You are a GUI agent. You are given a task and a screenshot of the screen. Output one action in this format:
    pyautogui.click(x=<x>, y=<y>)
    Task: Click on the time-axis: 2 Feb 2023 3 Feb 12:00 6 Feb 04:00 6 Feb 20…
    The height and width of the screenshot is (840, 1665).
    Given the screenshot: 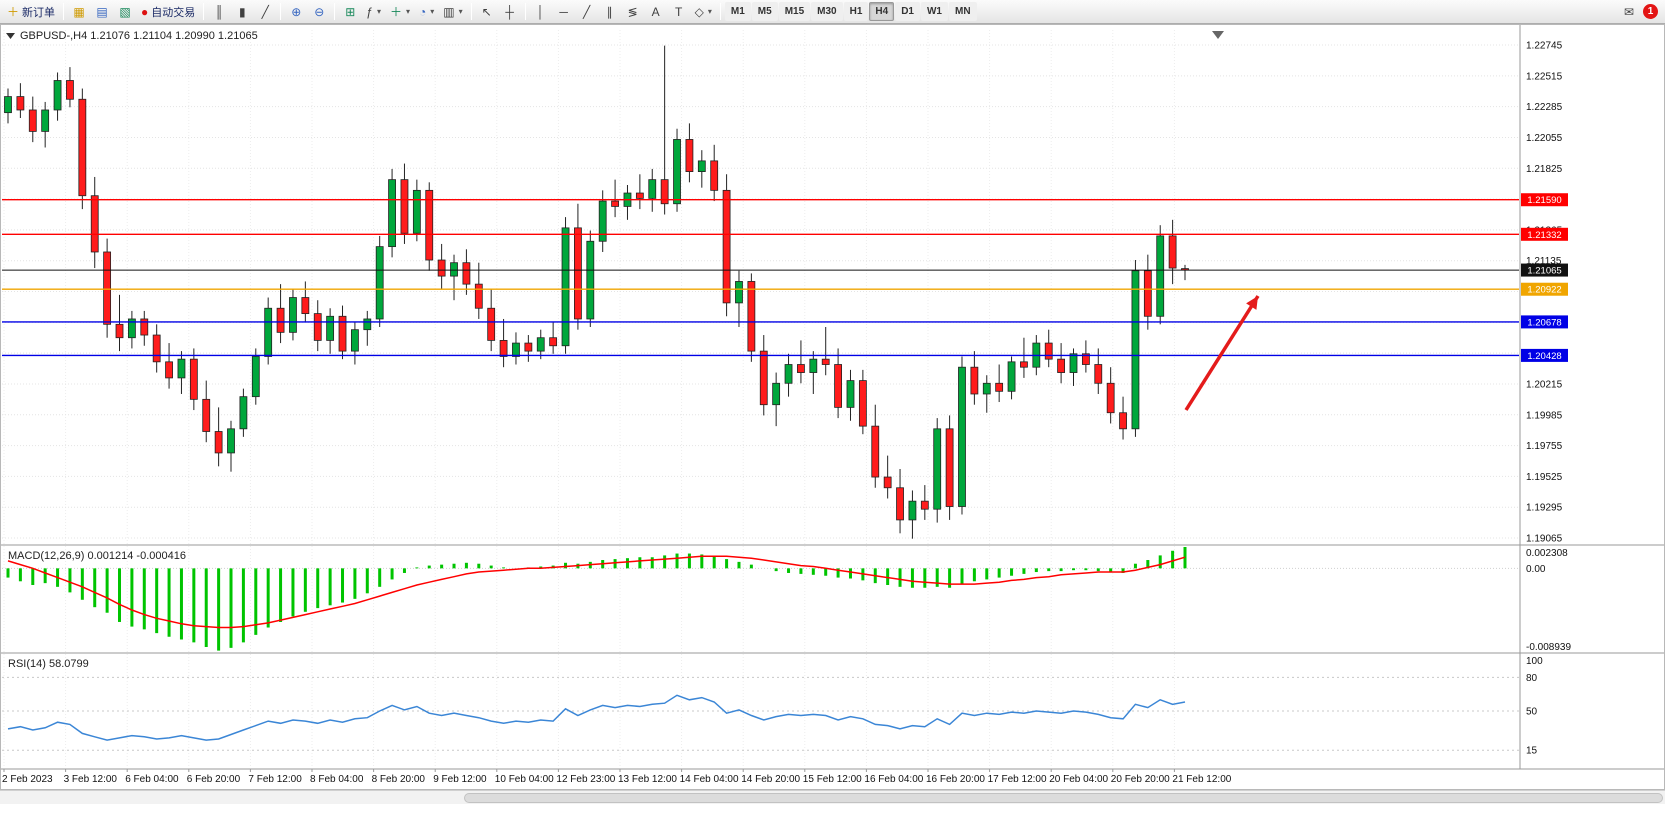 What is the action you would take?
    pyautogui.click(x=617, y=777)
    